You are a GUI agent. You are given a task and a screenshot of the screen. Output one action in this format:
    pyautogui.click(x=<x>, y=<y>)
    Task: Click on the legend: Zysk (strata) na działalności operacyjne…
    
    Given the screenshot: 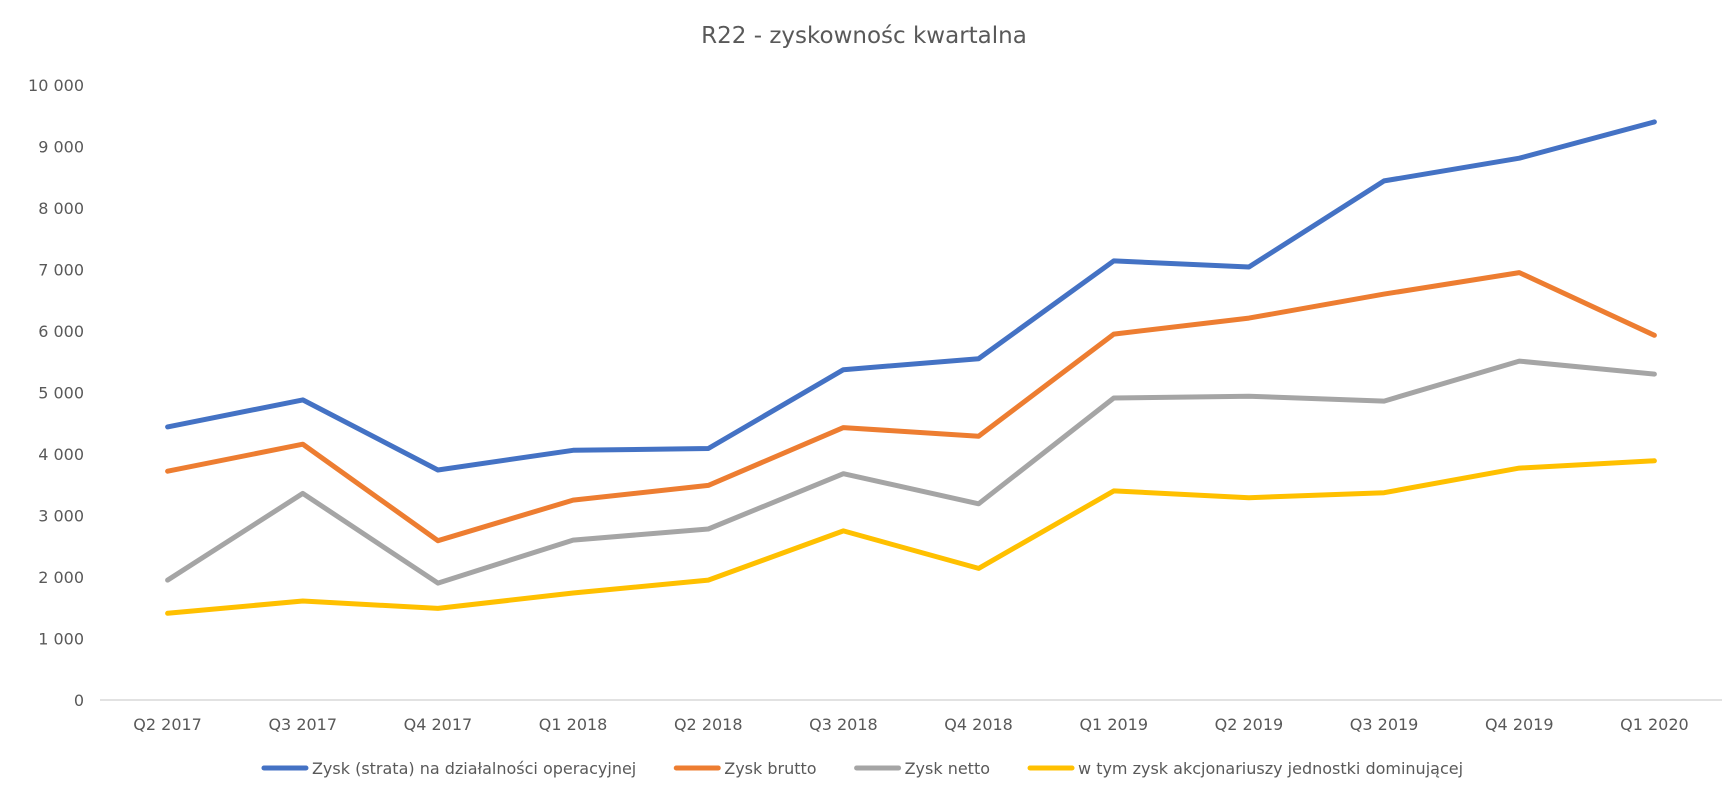 What is the action you would take?
    pyautogui.click(x=862, y=768)
    